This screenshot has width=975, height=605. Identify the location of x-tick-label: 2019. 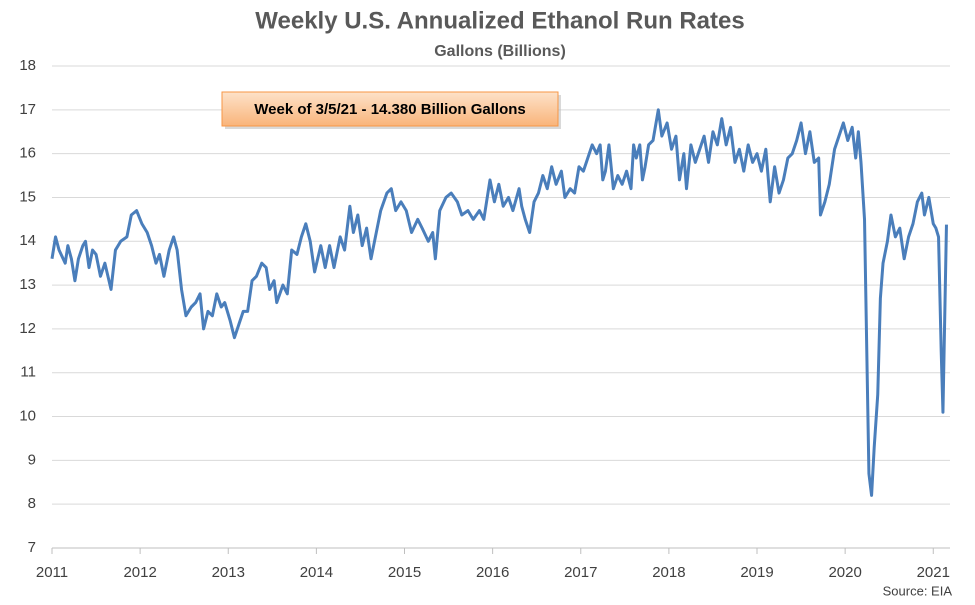
(756, 572).